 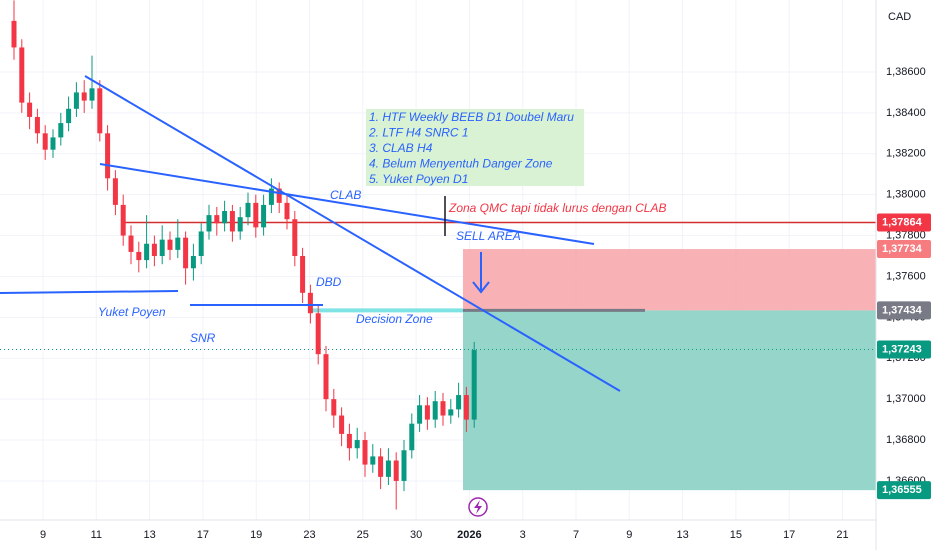 I want to click on notes-box, so click(x=475, y=147).